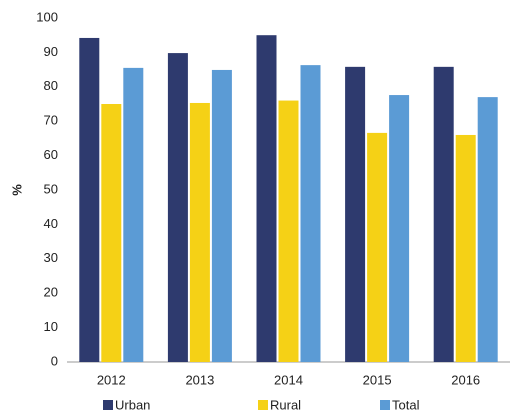  Describe the element at coordinates (51, 223) in the screenshot. I see `y-tick-label: 40` at that location.